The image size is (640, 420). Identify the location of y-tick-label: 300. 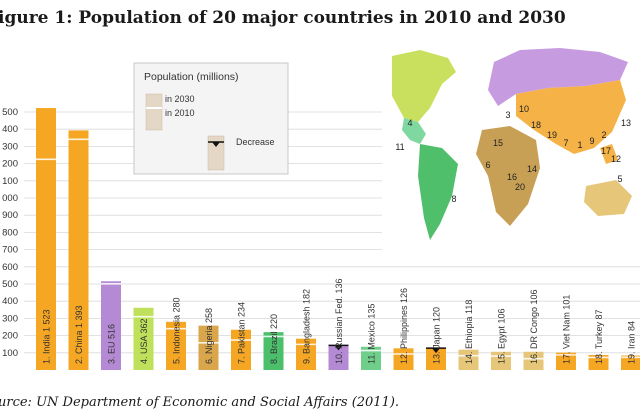
(10, 318).